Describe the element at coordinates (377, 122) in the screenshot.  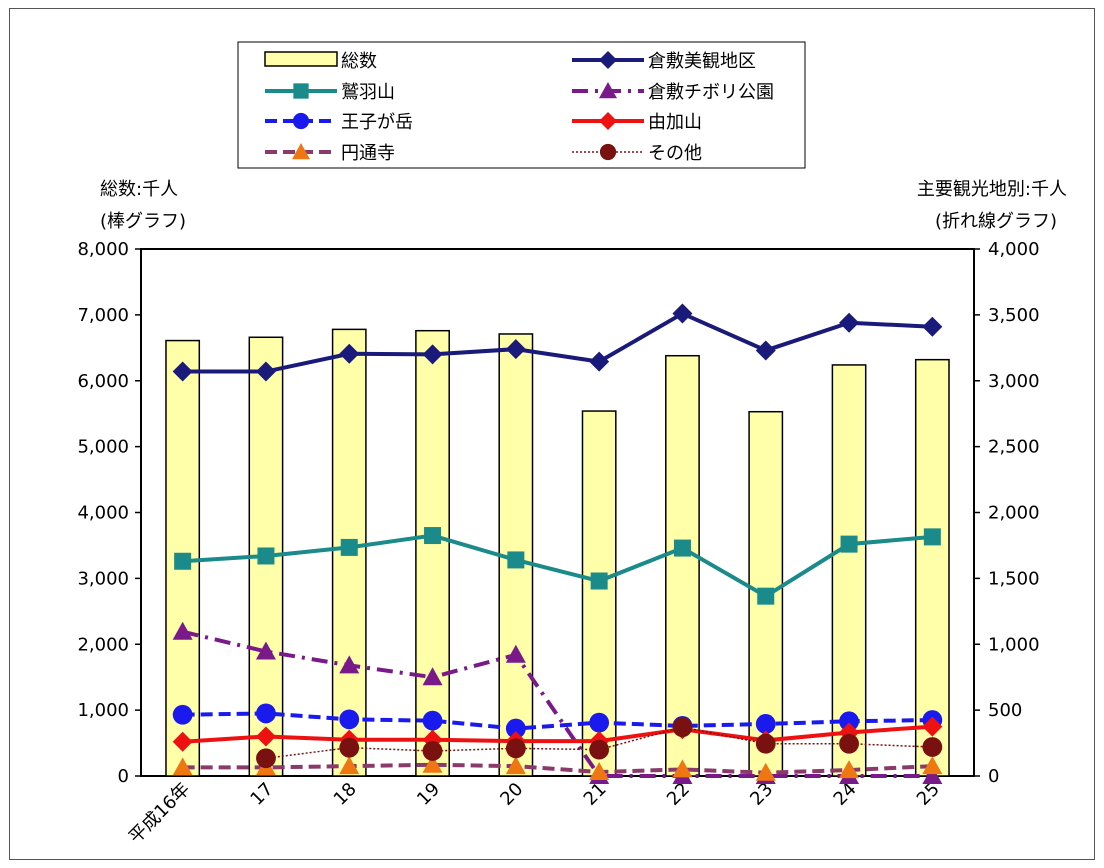
I see `legend-label-王子が岳: 王子が岳` at that location.